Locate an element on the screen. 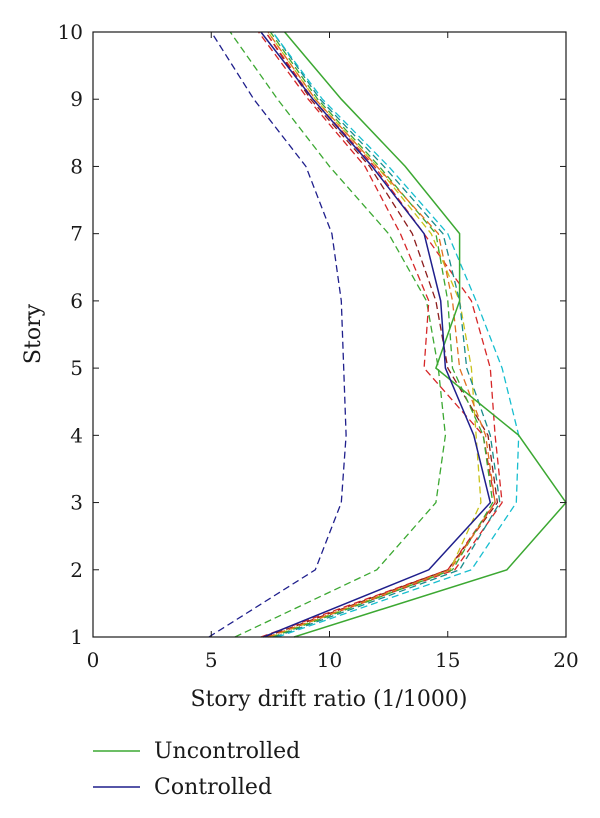 The image size is (600, 818). y-tick-label: 7 is located at coordinates (76, 234).